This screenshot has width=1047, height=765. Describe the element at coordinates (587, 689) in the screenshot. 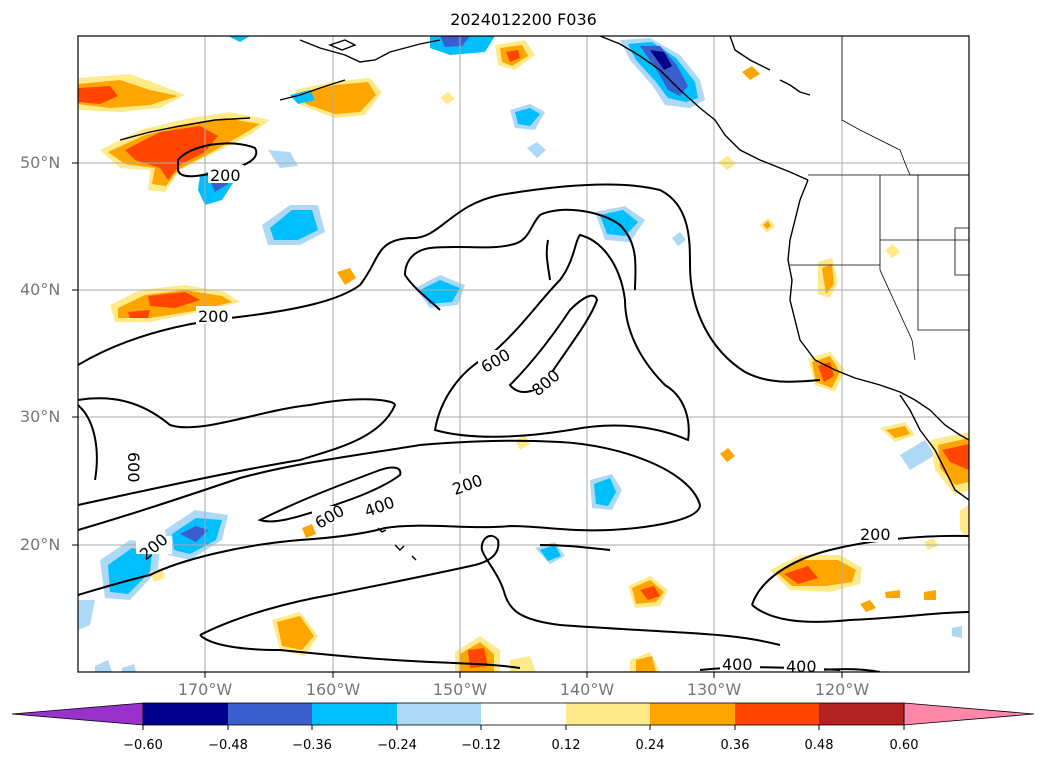

I see `lon-label-140w: 140°W` at that location.